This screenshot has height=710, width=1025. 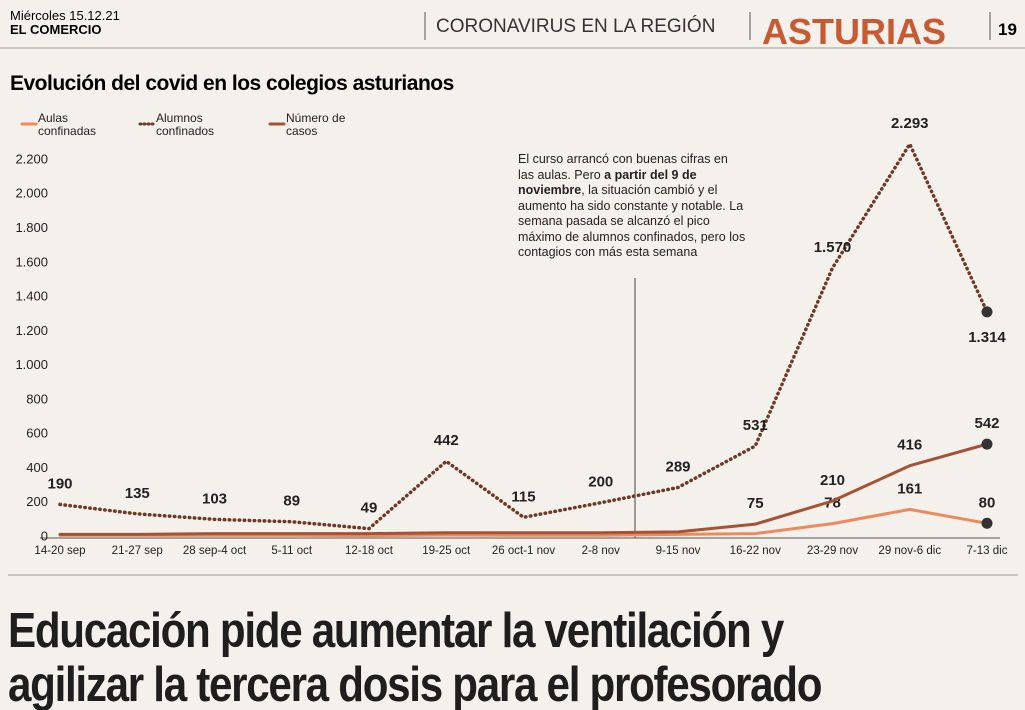 What do you see at coordinates (316, 124) in the screenshot?
I see `legend-label: Número de casos` at bounding box center [316, 124].